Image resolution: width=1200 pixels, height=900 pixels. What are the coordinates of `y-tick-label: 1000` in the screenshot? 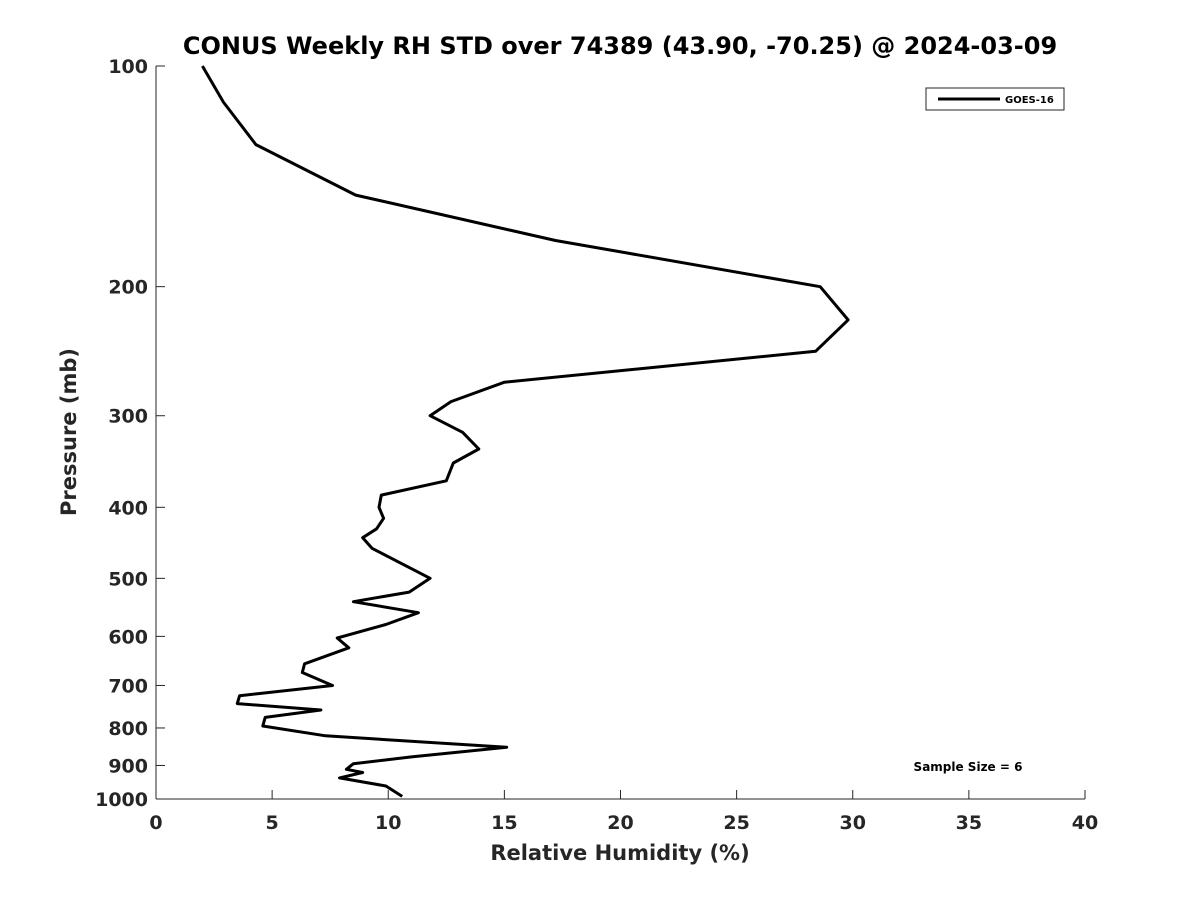 It's located at (121, 800).